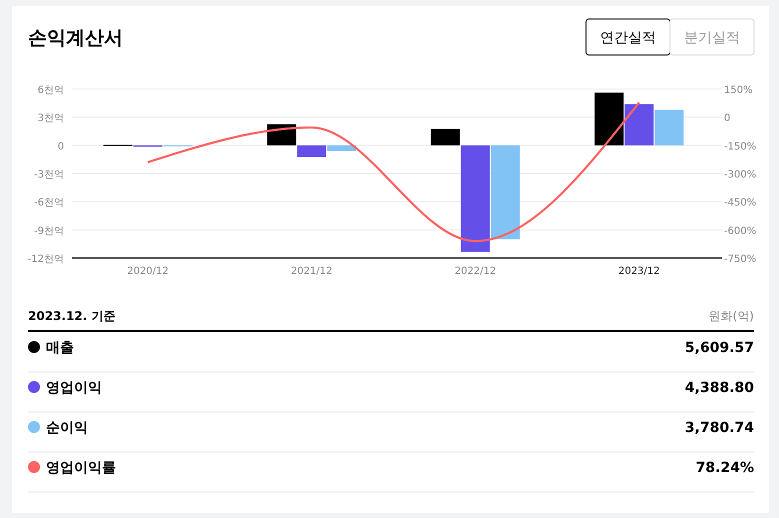 The width and height of the screenshot is (779, 518). What do you see at coordinates (51, 90) in the screenshot?
I see `y-tick-label: 6천억` at bounding box center [51, 90].